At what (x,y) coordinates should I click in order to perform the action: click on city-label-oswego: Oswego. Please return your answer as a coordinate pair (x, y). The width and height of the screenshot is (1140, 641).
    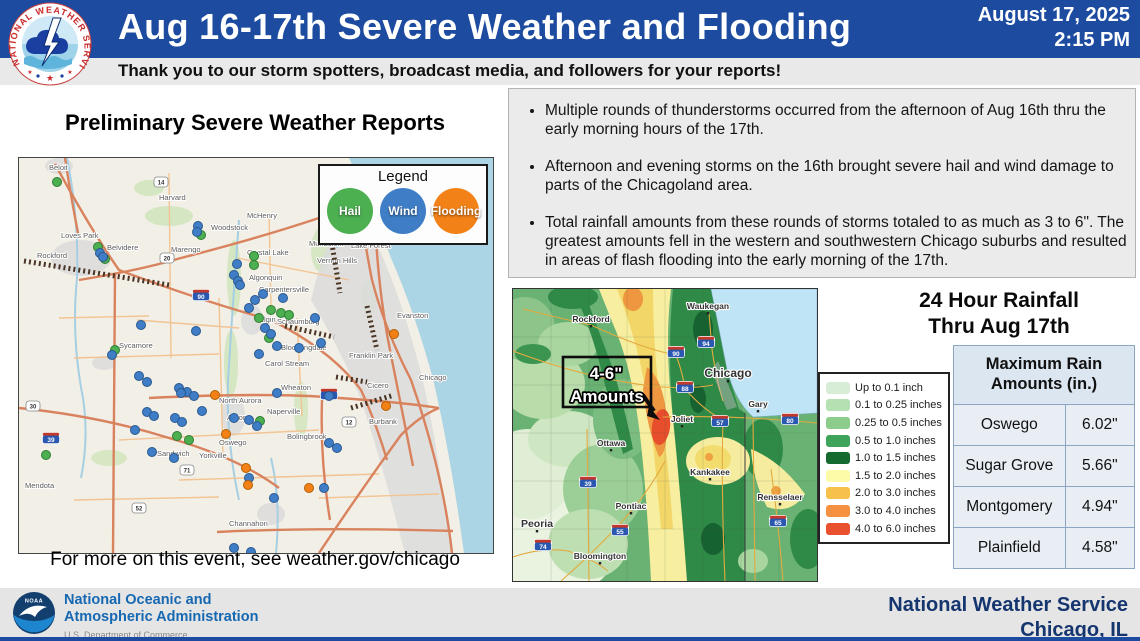
    Looking at the image, I should click on (233, 442).